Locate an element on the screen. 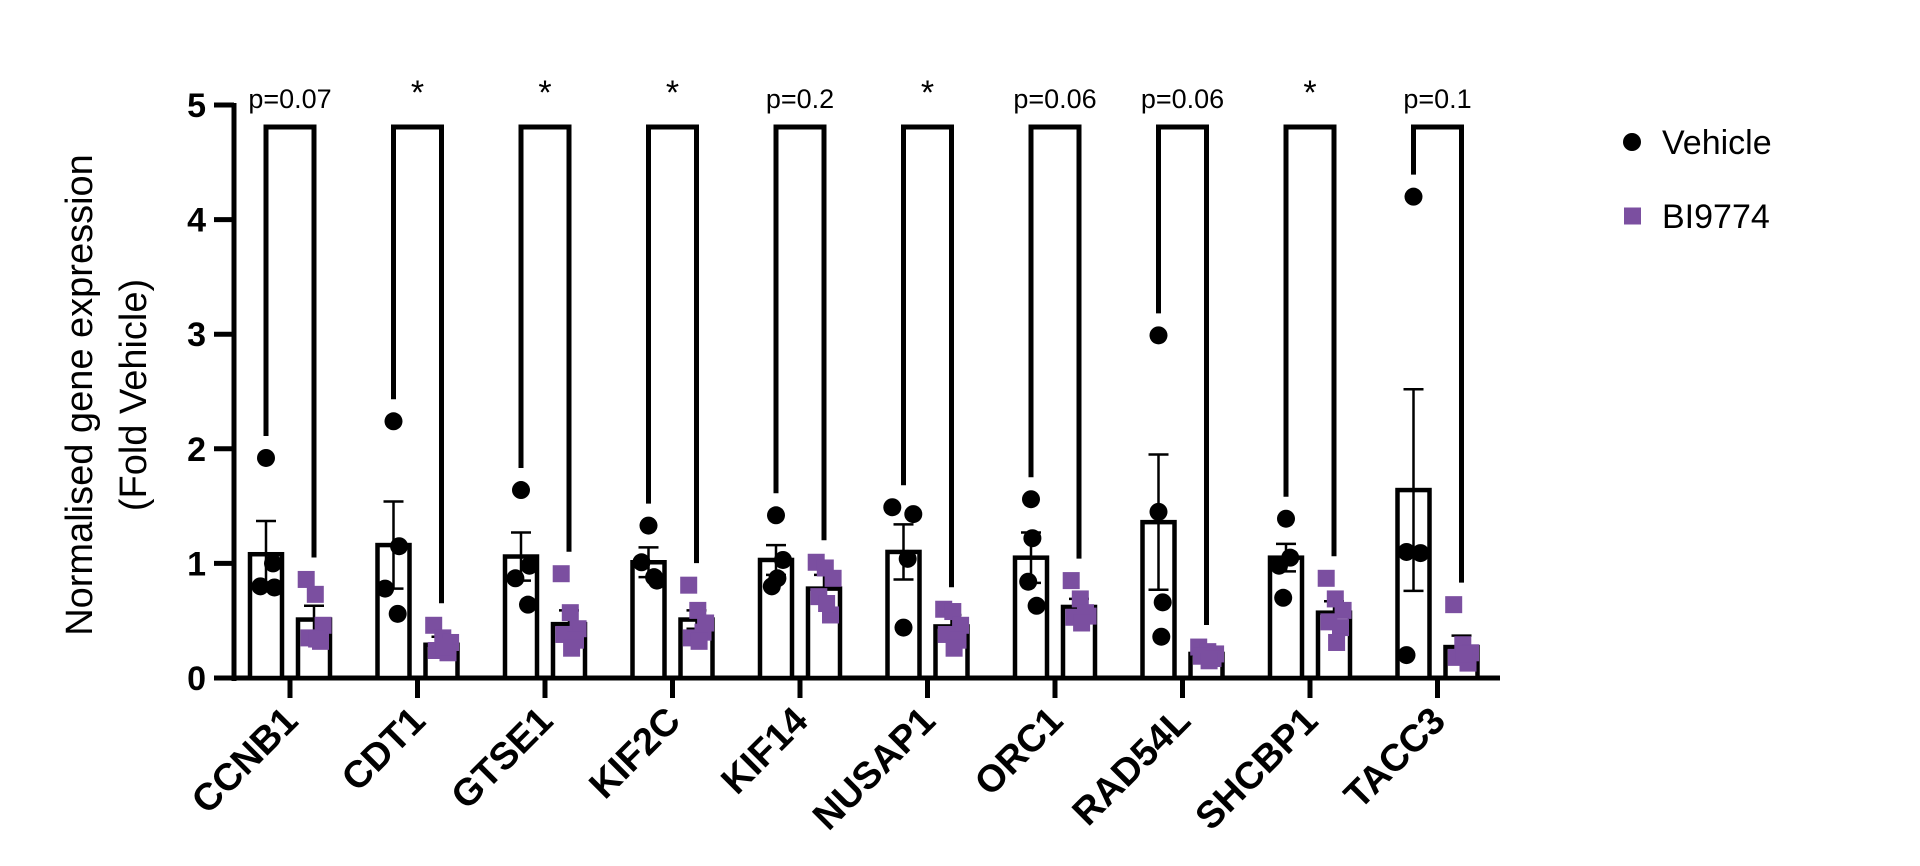 The width and height of the screenshot is (1920, 866). y-tick-label: 5 is located at coordinates (196, 106).